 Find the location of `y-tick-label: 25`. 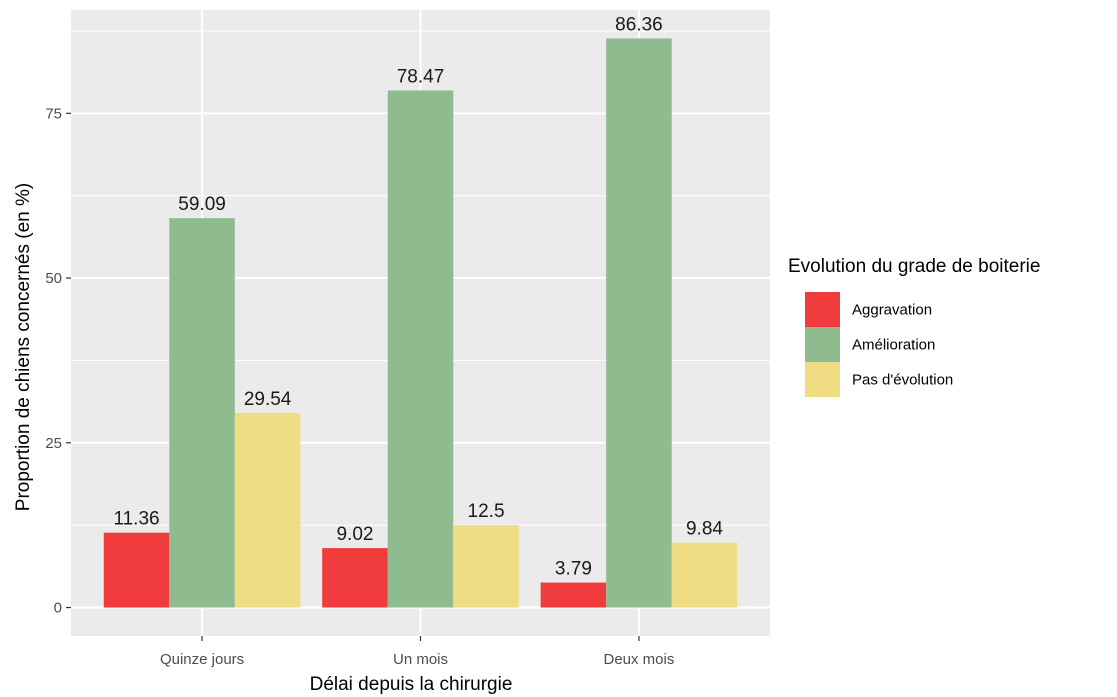

y-tick-label: 25 is located at coordinates (53, 443).